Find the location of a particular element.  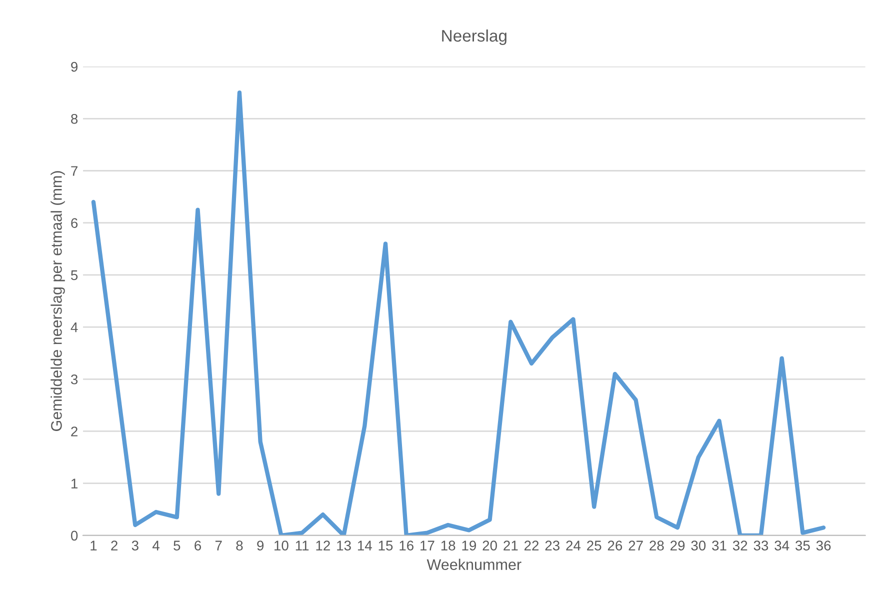

x-tick-label: 31 is located at coordinates (719, 545).